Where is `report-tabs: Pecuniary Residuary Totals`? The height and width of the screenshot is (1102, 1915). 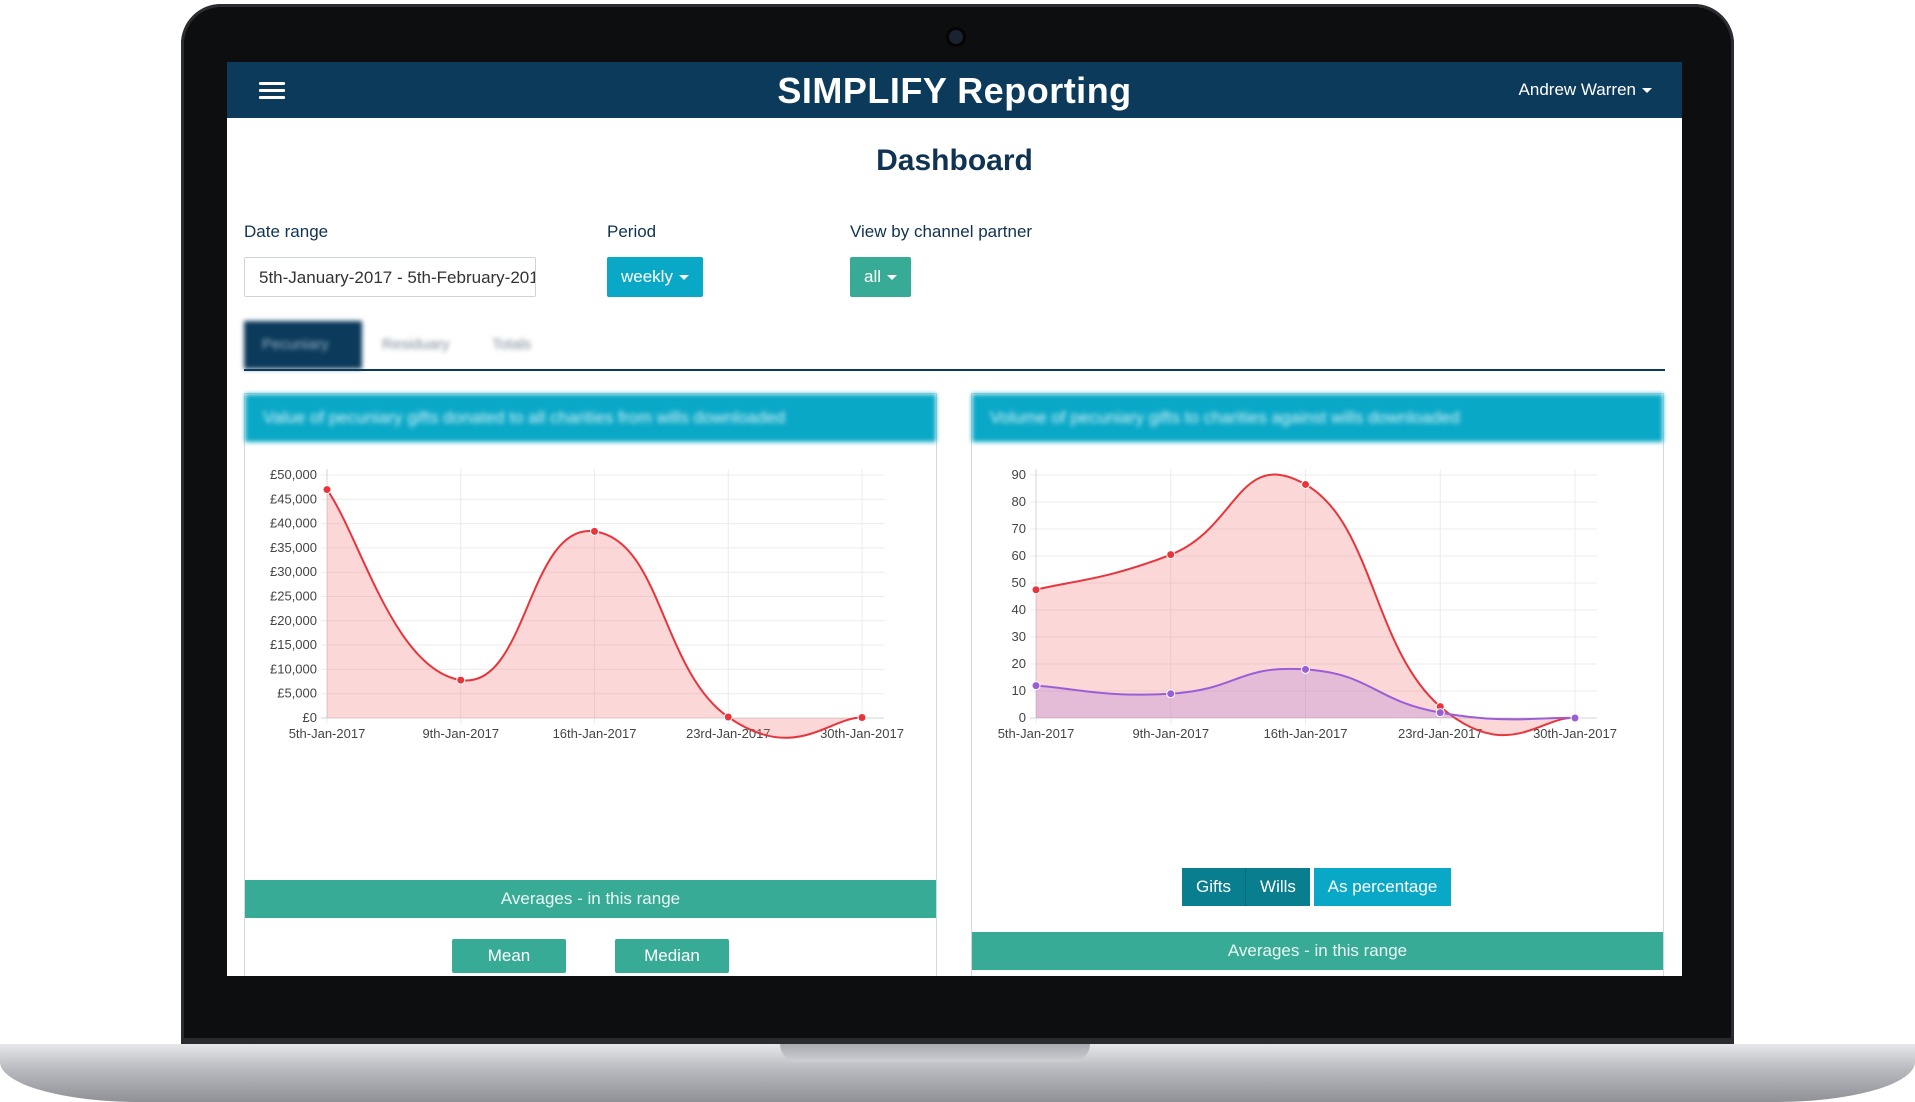
report-tabs: Pecuniary Residuary Totals is located at coordinates (954, 346).